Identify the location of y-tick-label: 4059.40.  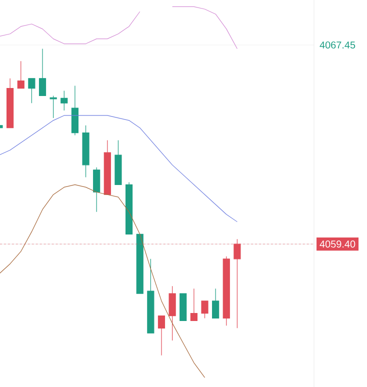
(338, 244).